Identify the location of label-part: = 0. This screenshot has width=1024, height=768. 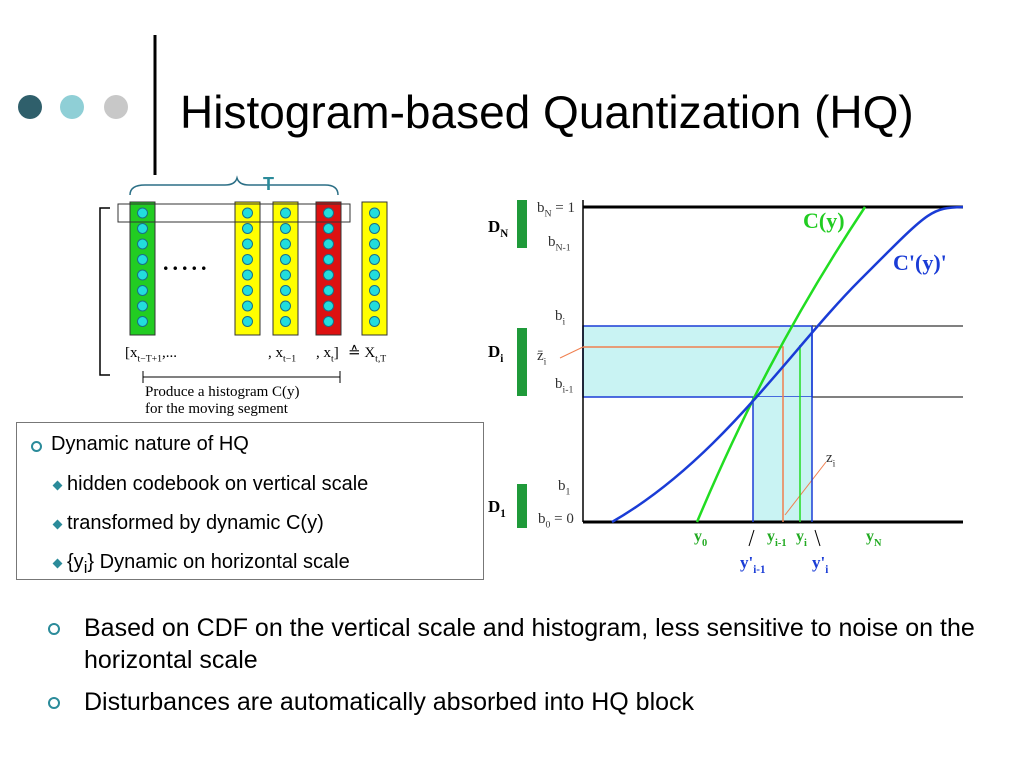
(561, 519).